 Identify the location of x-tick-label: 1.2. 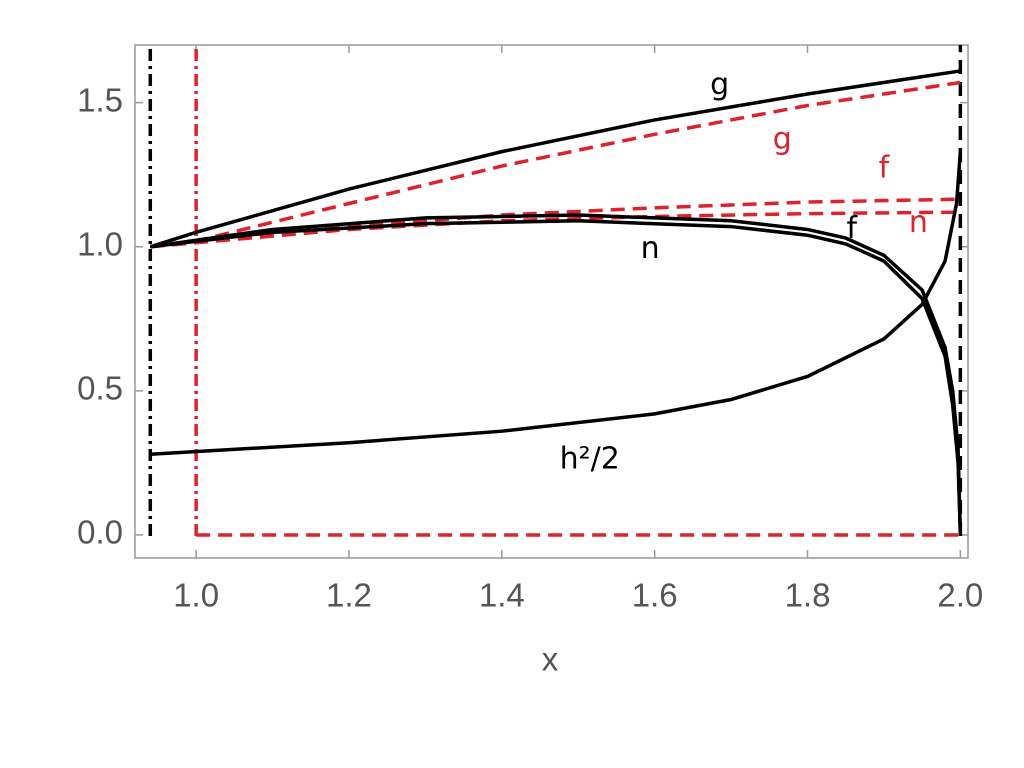
(349, 595).